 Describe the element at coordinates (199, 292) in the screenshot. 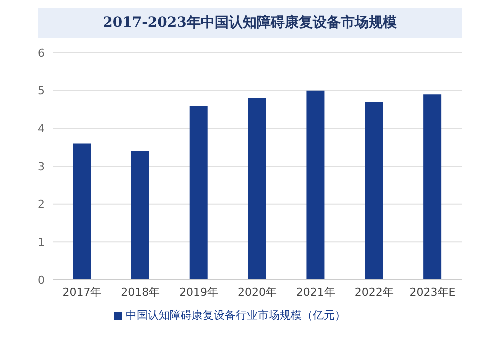

I see `x-tick-label: 2019年` at that location.